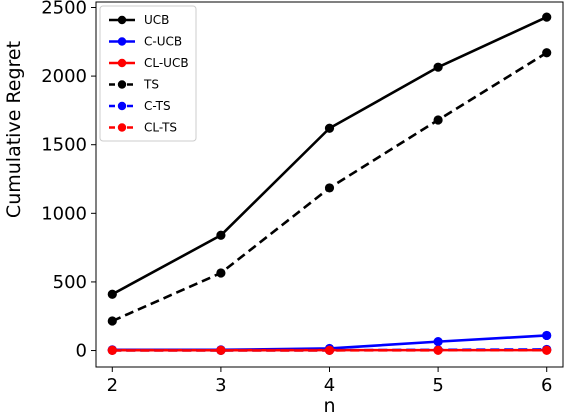 Image resolution: width=569 pixels, height=417 pixels. I want to click on series-cl-ts, so click(329, 350).